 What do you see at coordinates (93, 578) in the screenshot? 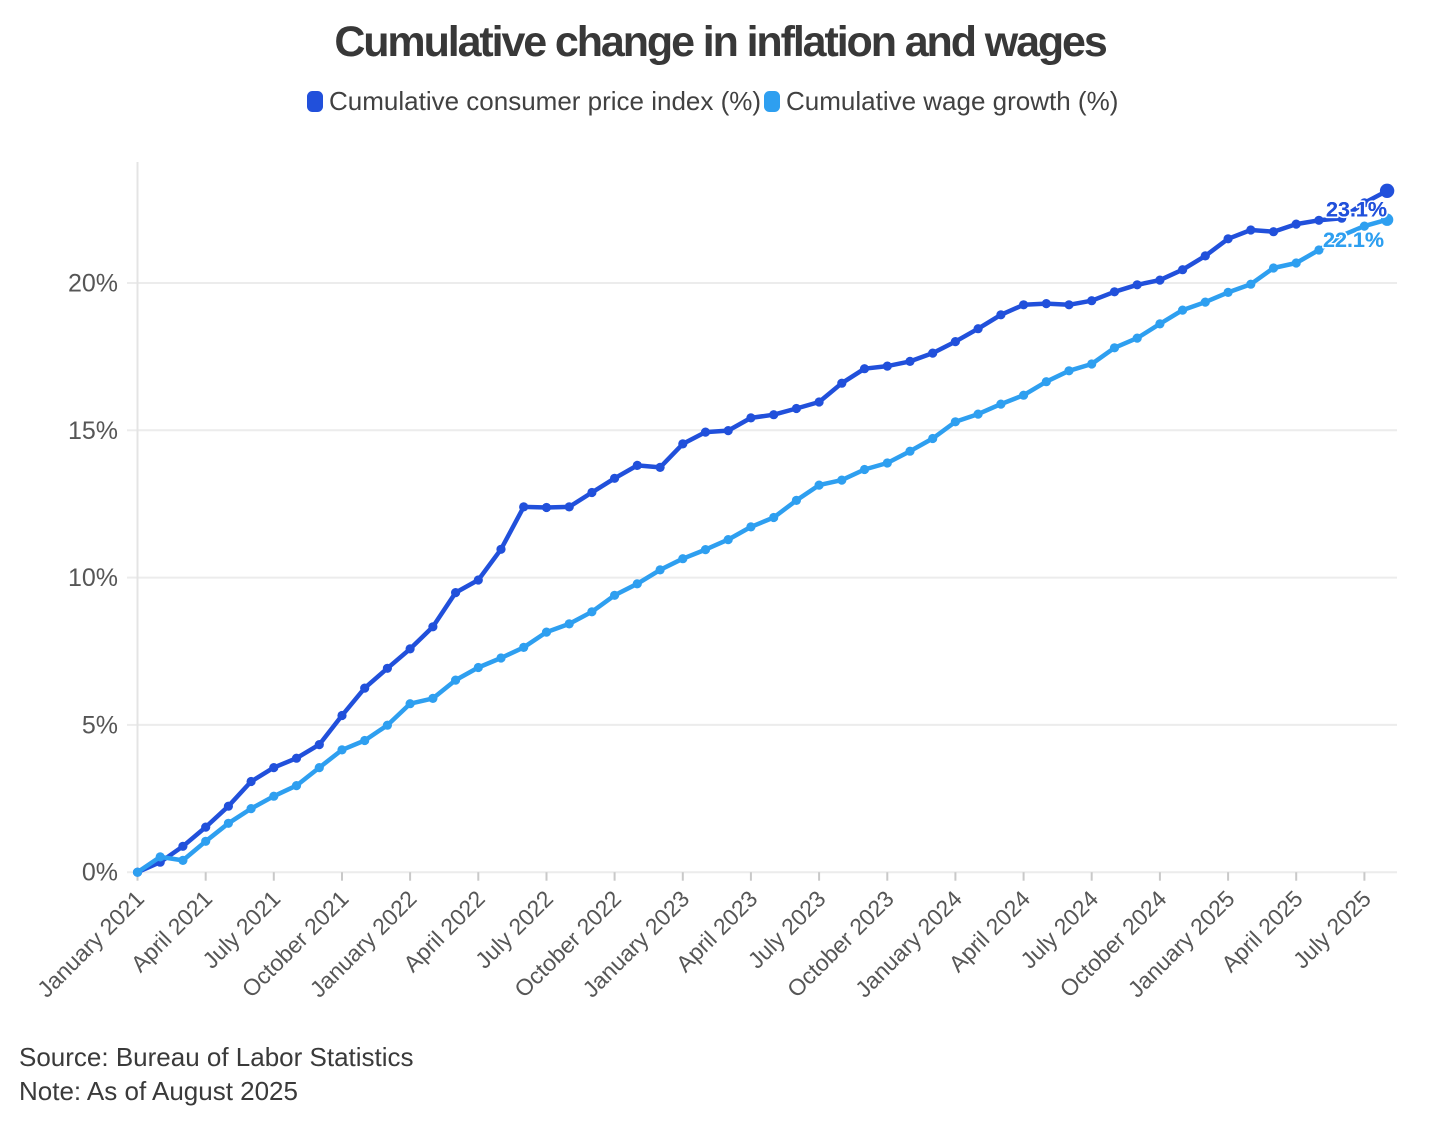
I see `svg-text: 10%` at bounding box center [93, 578].